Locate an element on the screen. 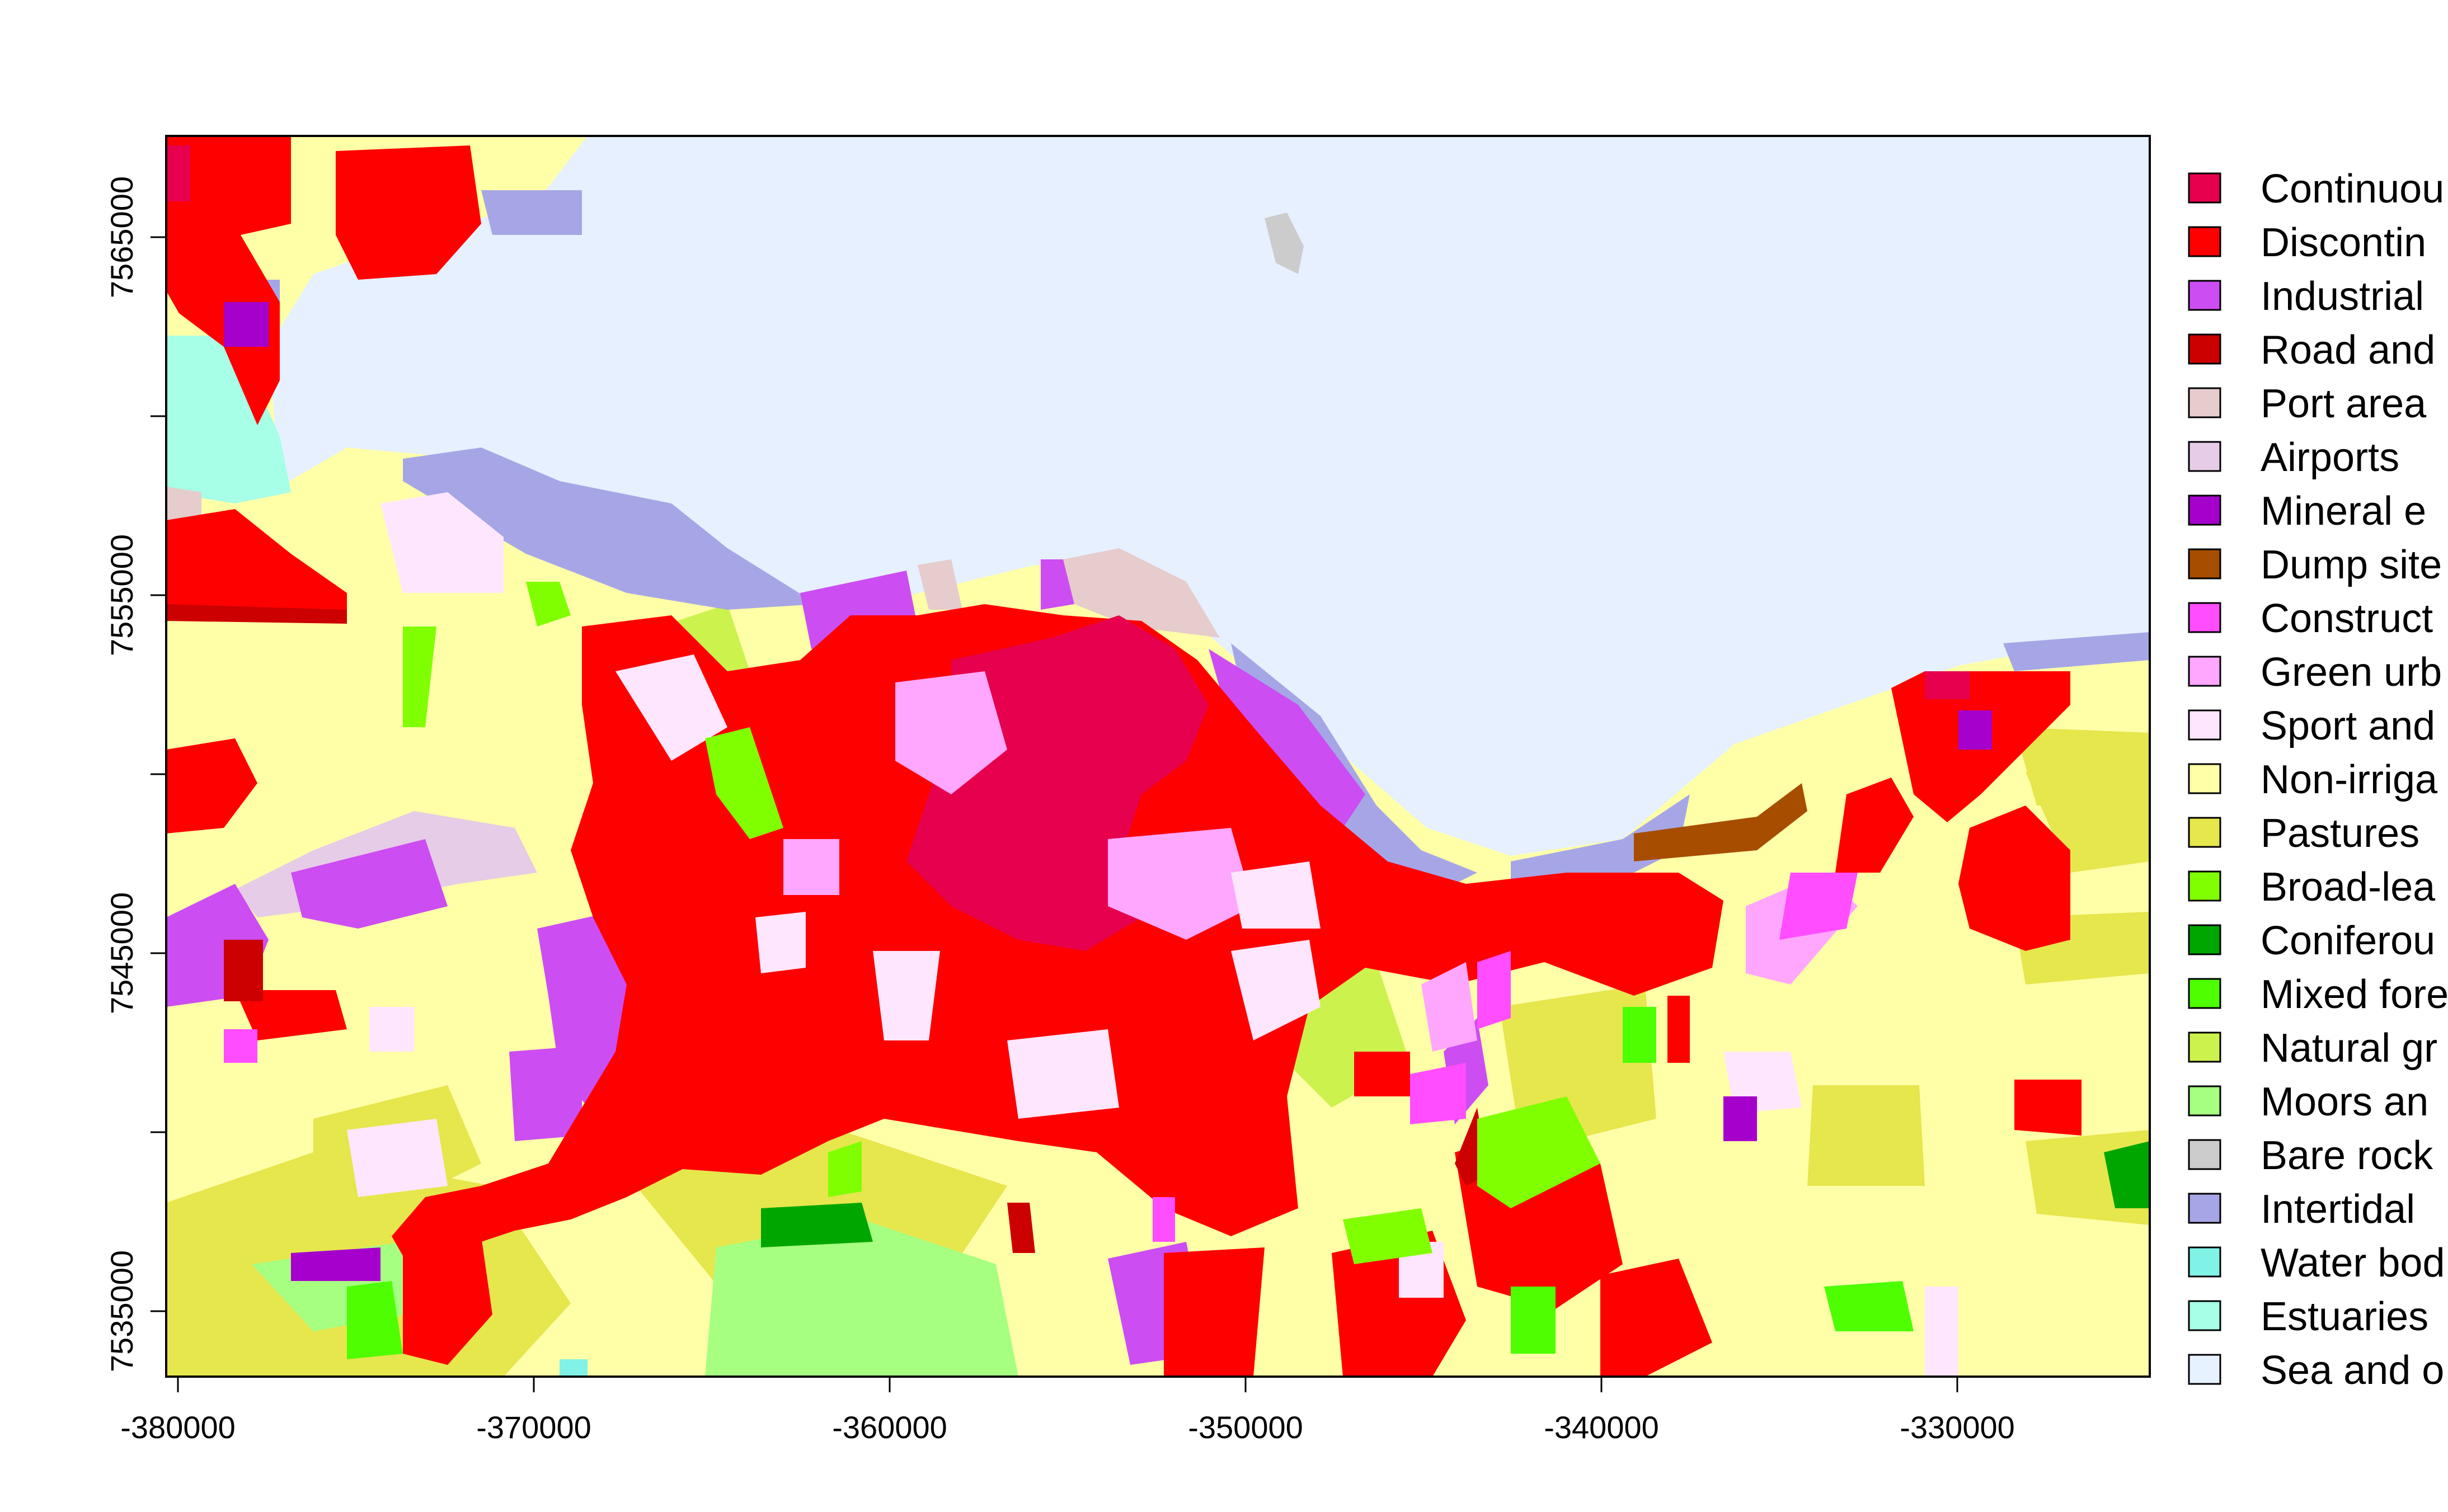  bare-rock-islet is located at coordinates (1284, 243).